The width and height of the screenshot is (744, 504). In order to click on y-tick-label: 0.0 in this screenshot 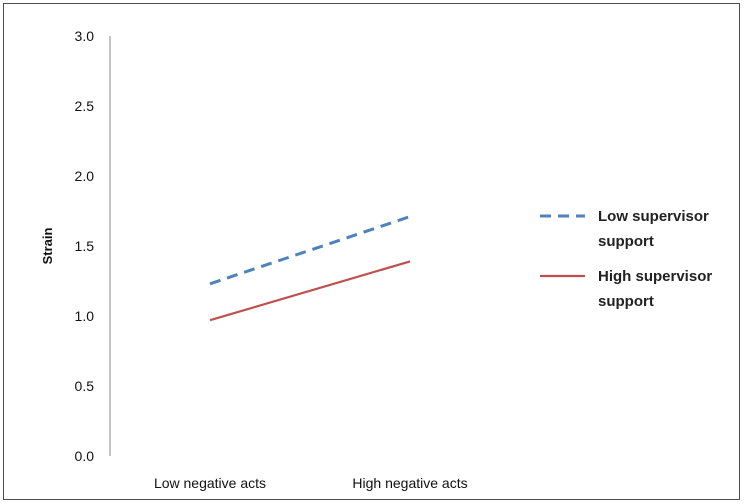, I will do `click(85, 456)`.